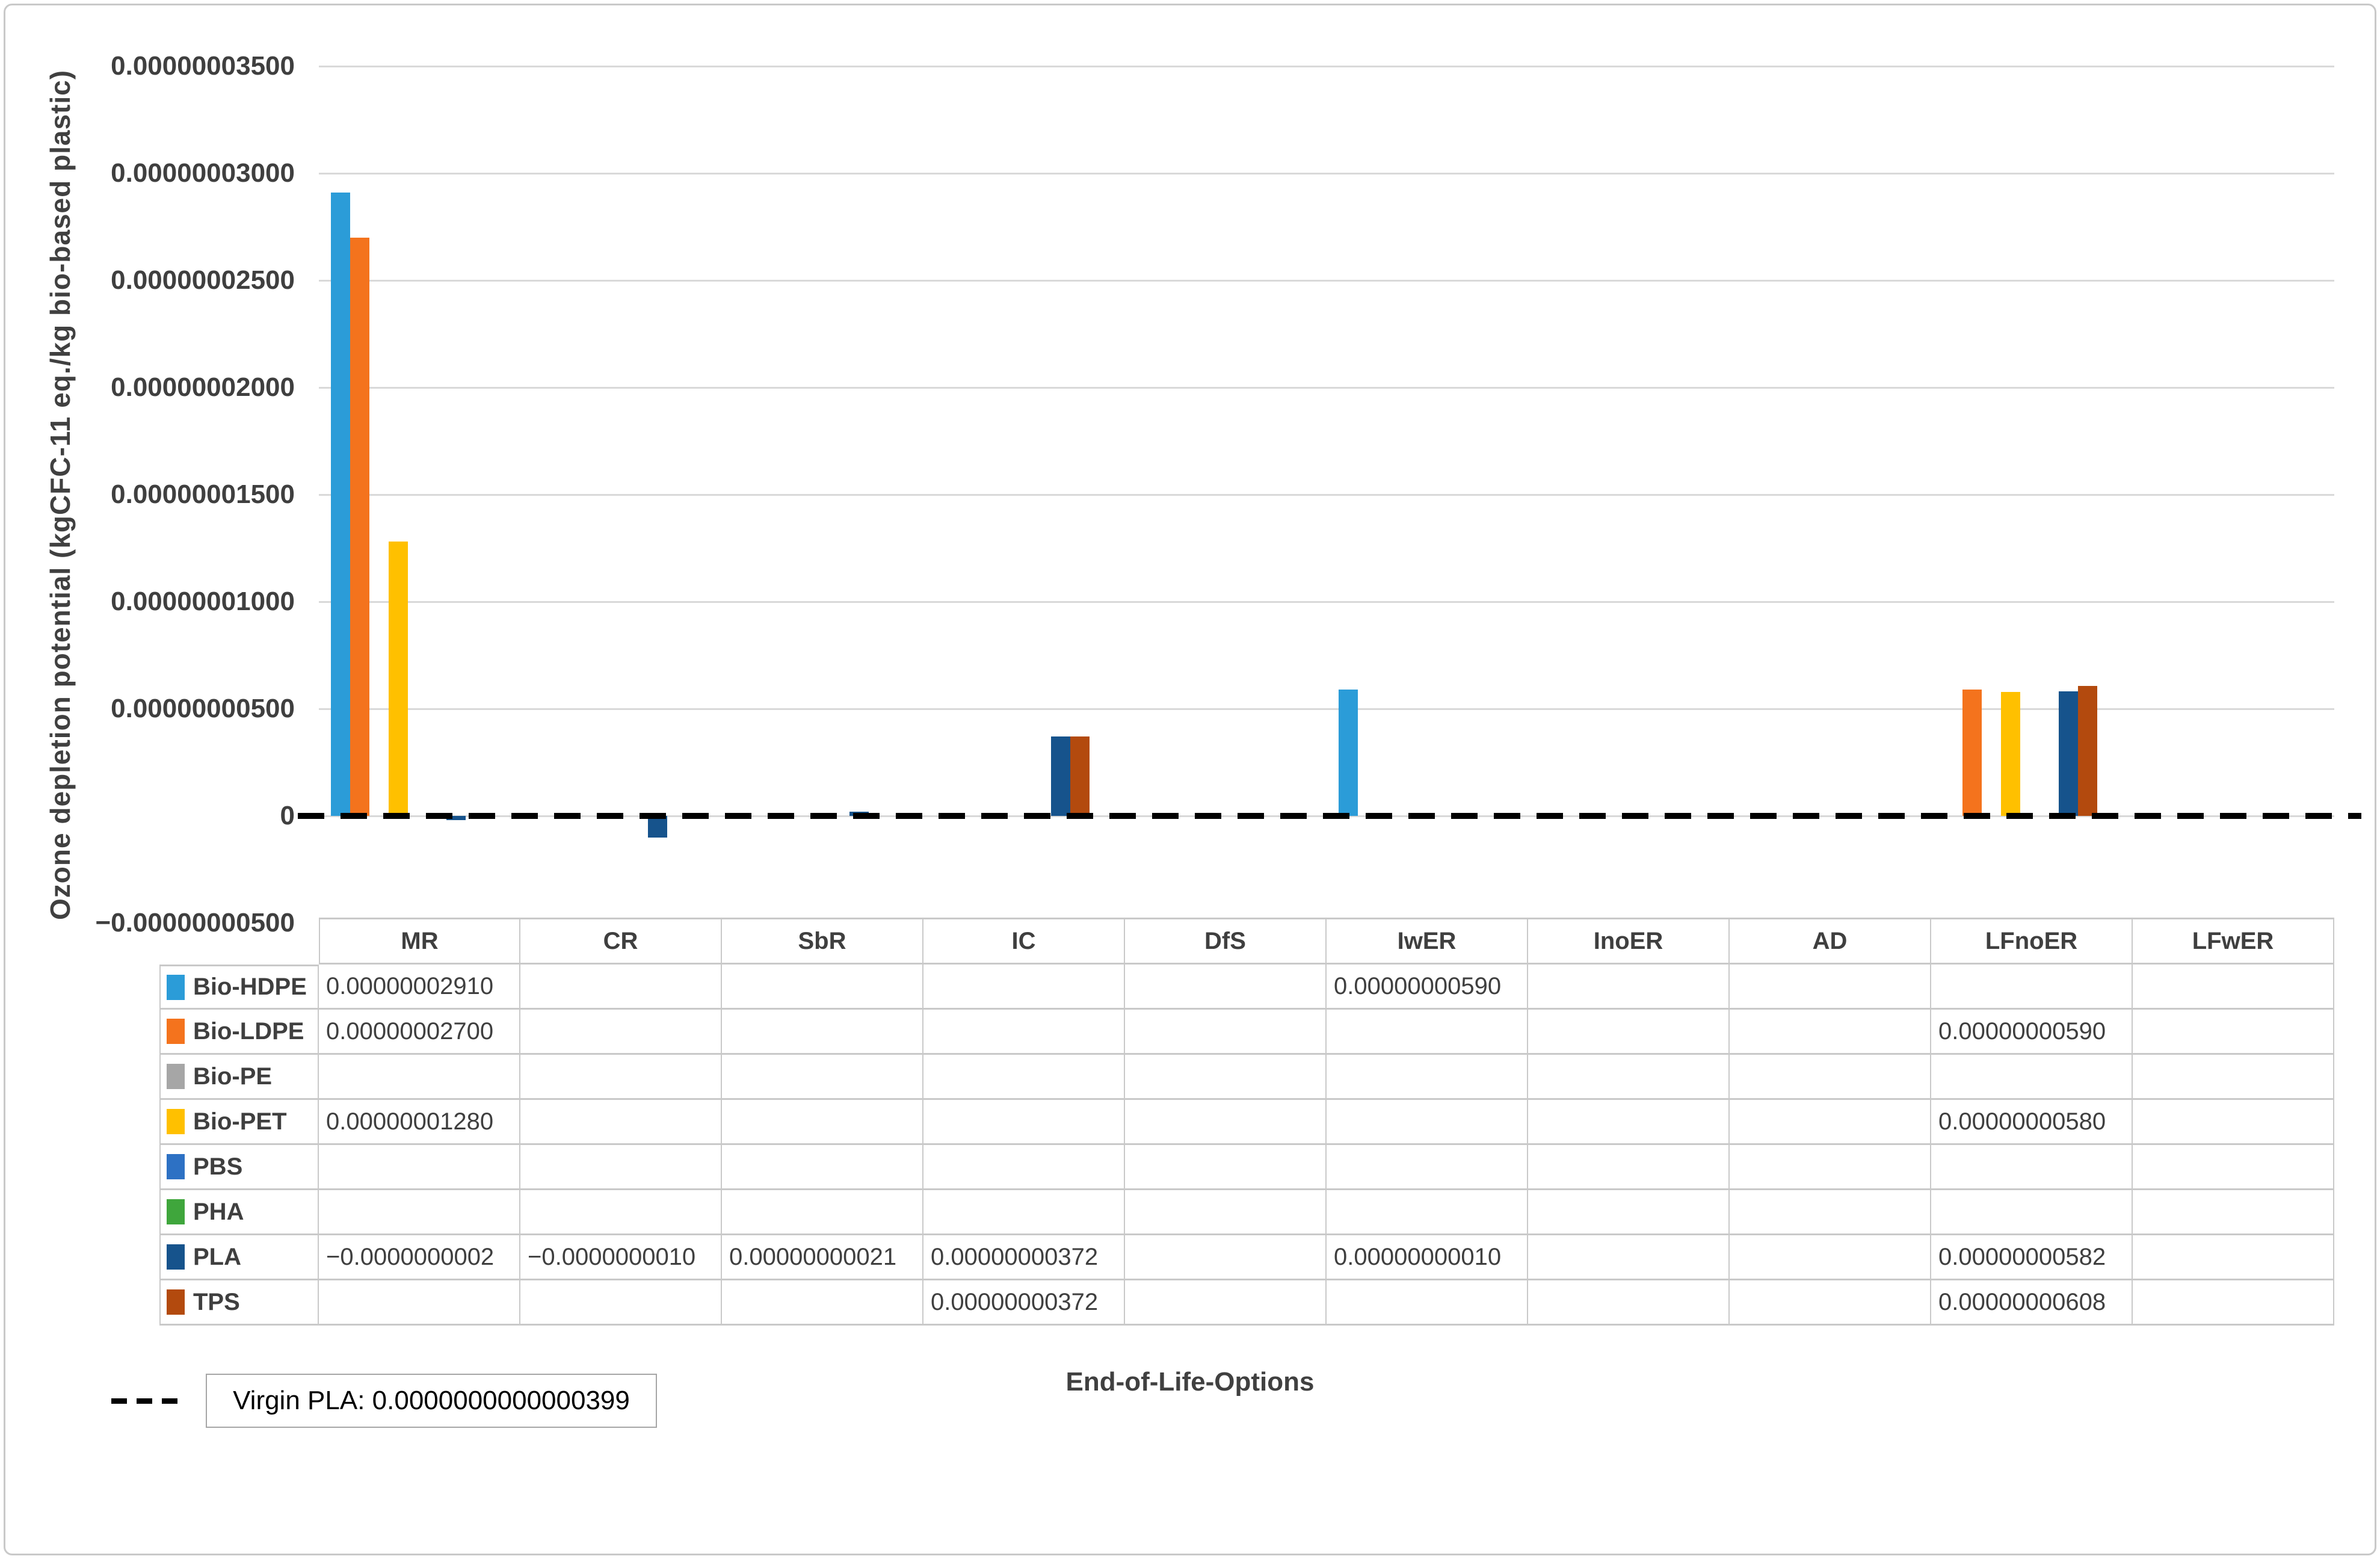 The width and height of the screenshot is (2380, 1559). What do you see at coordinates (1830, 941) in the screenshot?
I see `table-header-cell: AD` at bounding box center [1830, 941].